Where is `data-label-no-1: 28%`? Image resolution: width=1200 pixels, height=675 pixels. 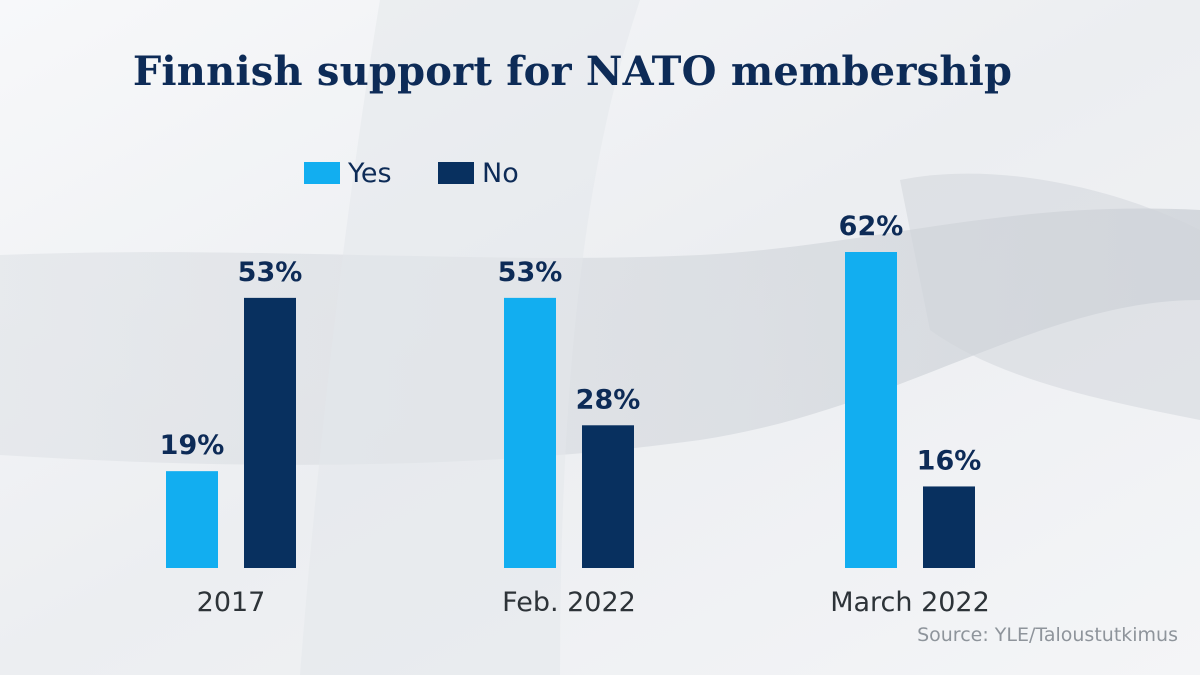 data-label-no-1: 28% is located at coordinates (608, 399).